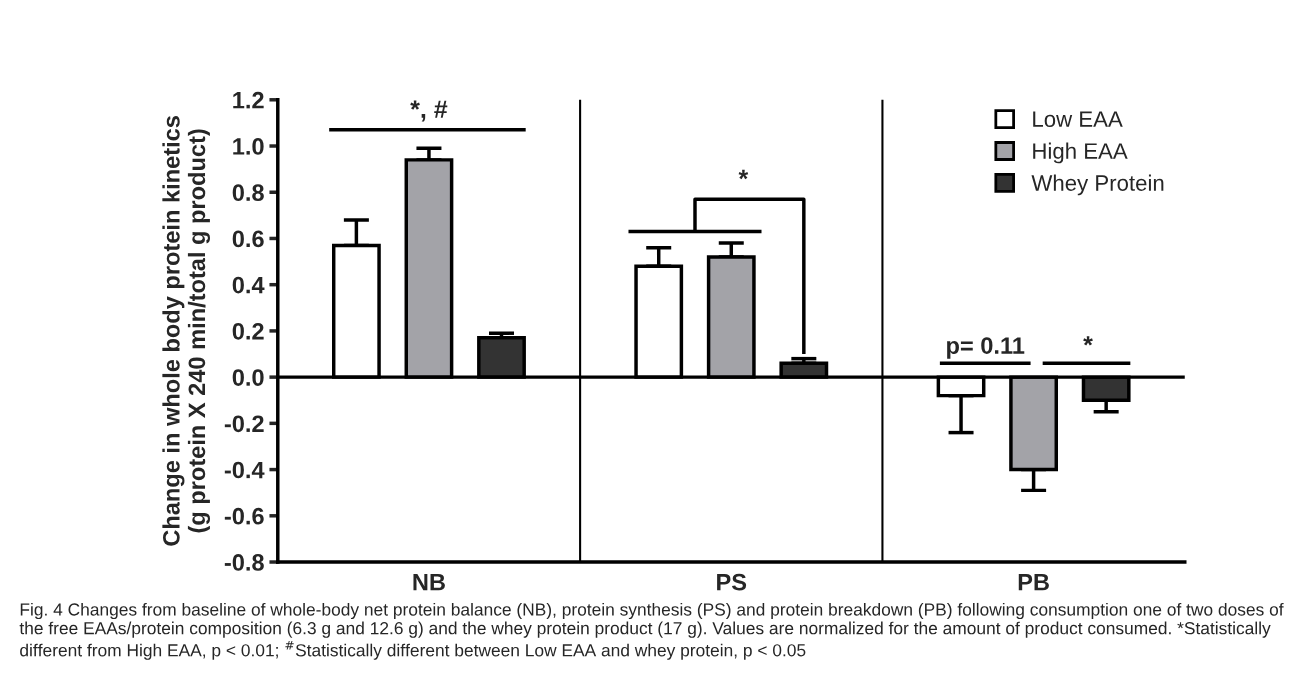 This screenshot has width=1292, height=693. What do you see at coordinates (429, 111) in the screenshot?
I see `annotation: *, #` at bounding box center [429, 111].